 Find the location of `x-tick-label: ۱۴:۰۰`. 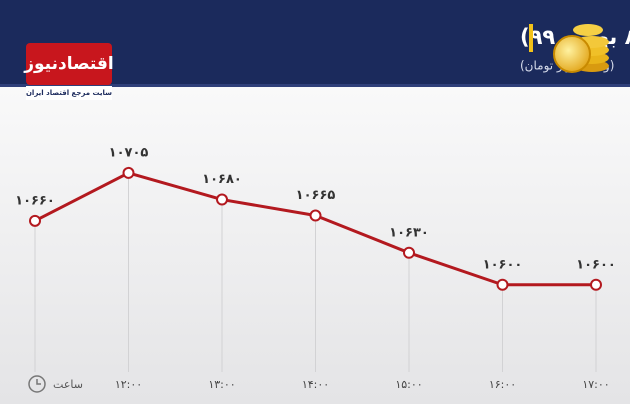

x-tick-label: ۱۴:۰۰ is located at coordinates (315, 384).